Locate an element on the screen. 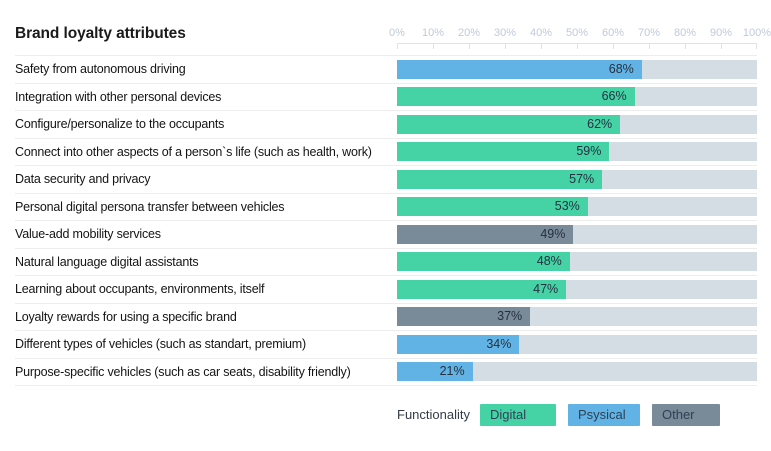 This screenshot has height=451, width=771. bar-value-label: 49% is located at coordinates (553, 233).